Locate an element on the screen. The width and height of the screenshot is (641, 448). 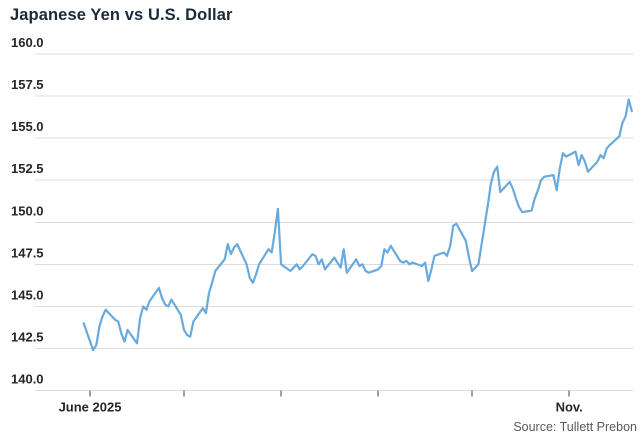
y-axis-tick-label: 160.0 is located at coordinates (27, 42).